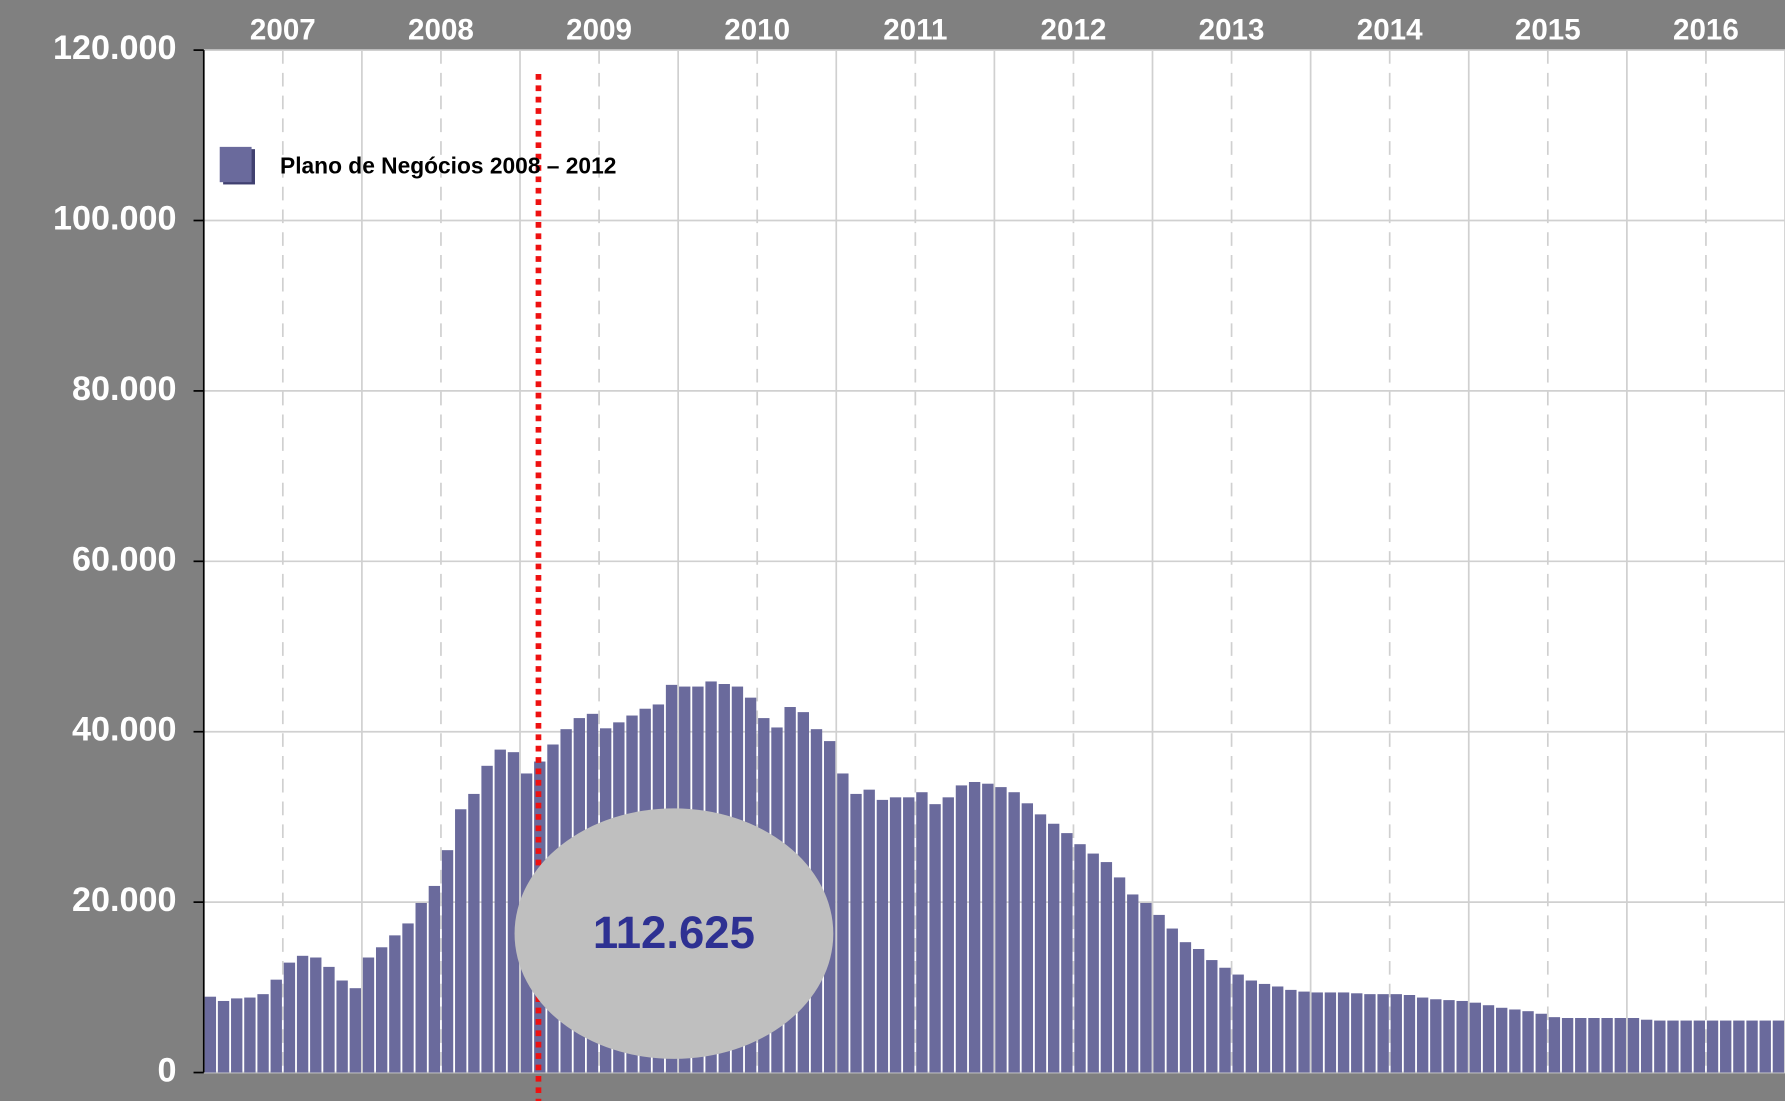 The width and height of the screenshot is (1785, 1101). I want to click on x-tick-label: 2009, so click(599, 30).